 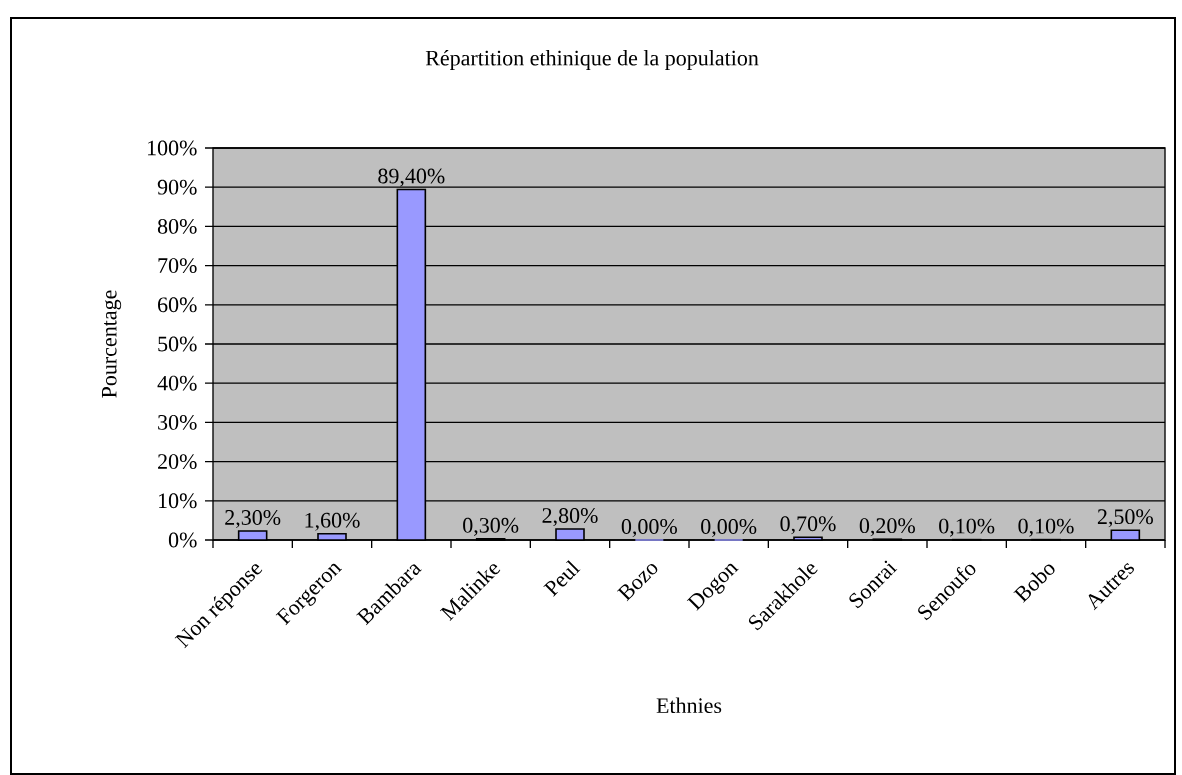 What do you see at coordinates (177, 344) in the screenshot?
I see `y-tick-label: 50%` at bounding box center [177, 344].